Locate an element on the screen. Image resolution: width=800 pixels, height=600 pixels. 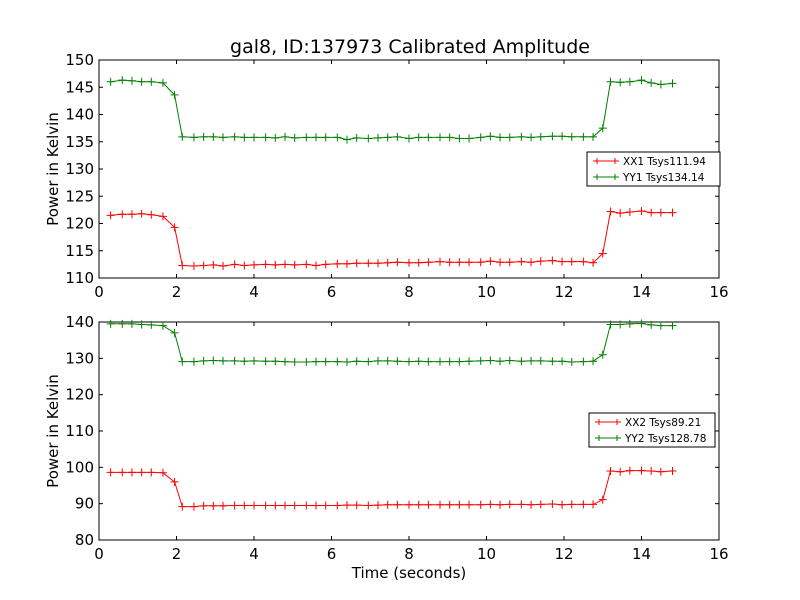
bottom-y-axis-label: Power in Kelvin is located at coordinates (53, 431).